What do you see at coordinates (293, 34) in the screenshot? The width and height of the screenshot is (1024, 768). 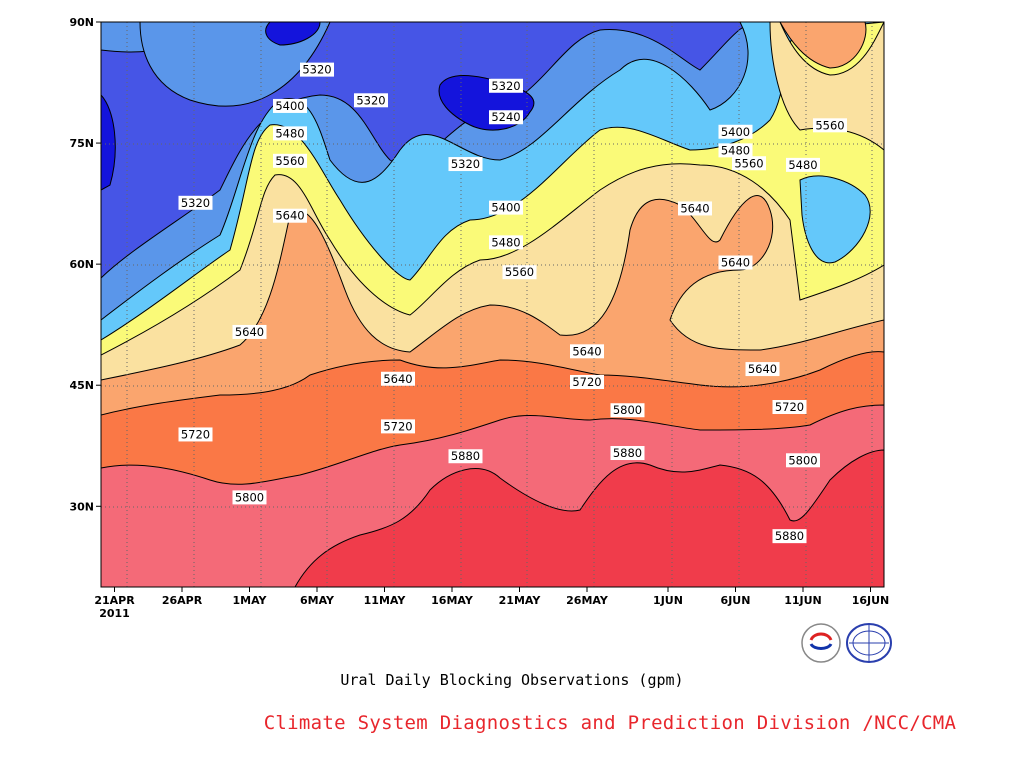 I see `band-below-5240-b` at bounding box center [293, 34].